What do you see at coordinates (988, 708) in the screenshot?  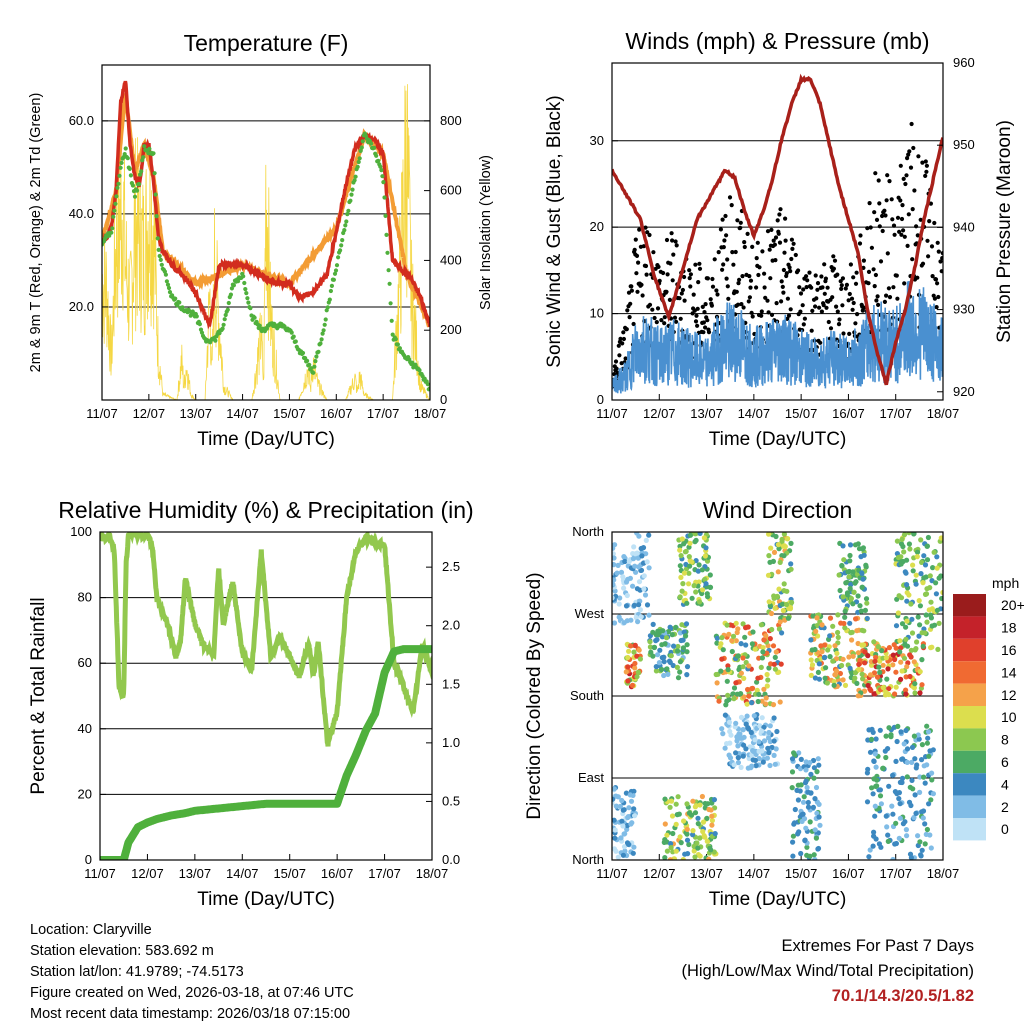 I see `speed-legend: mph 20+ 18 16 14 12 10 8 6 4 2 0` at bounding box center [988, 708].